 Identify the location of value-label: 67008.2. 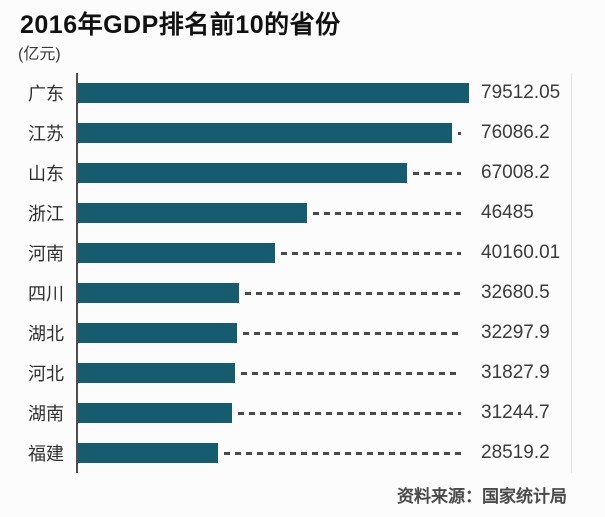
(515, 173).